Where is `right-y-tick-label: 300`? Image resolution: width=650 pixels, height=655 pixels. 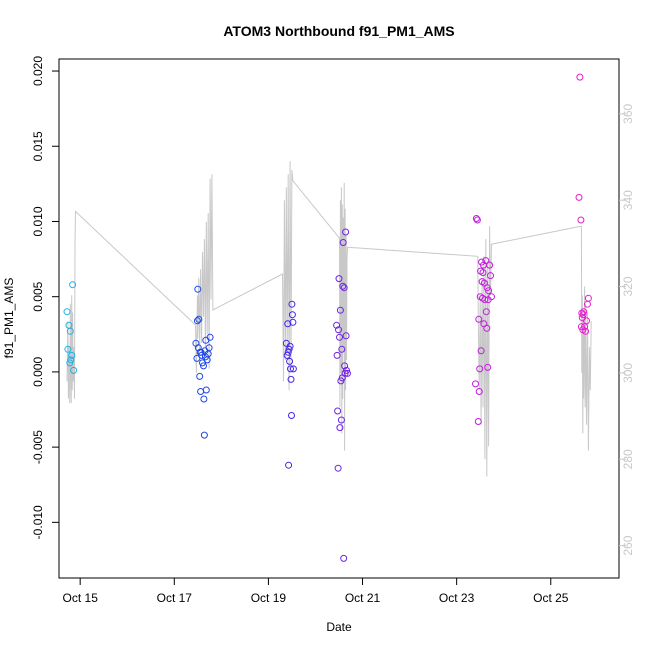
right-y-tick-label: 300 is located at coordinates (628, 373).